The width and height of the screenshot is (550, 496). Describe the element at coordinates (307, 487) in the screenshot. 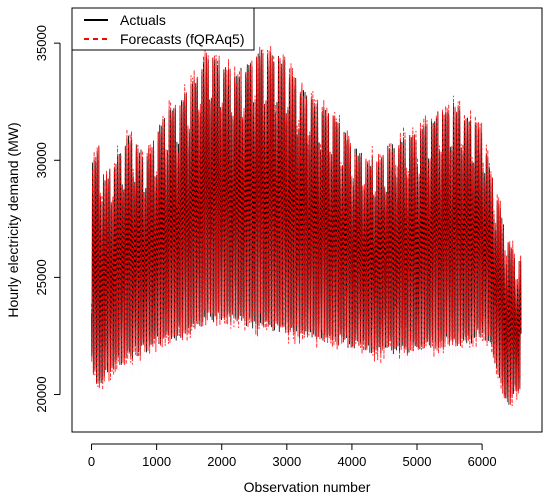

I see `x-axis-label: Observation number` at that location.